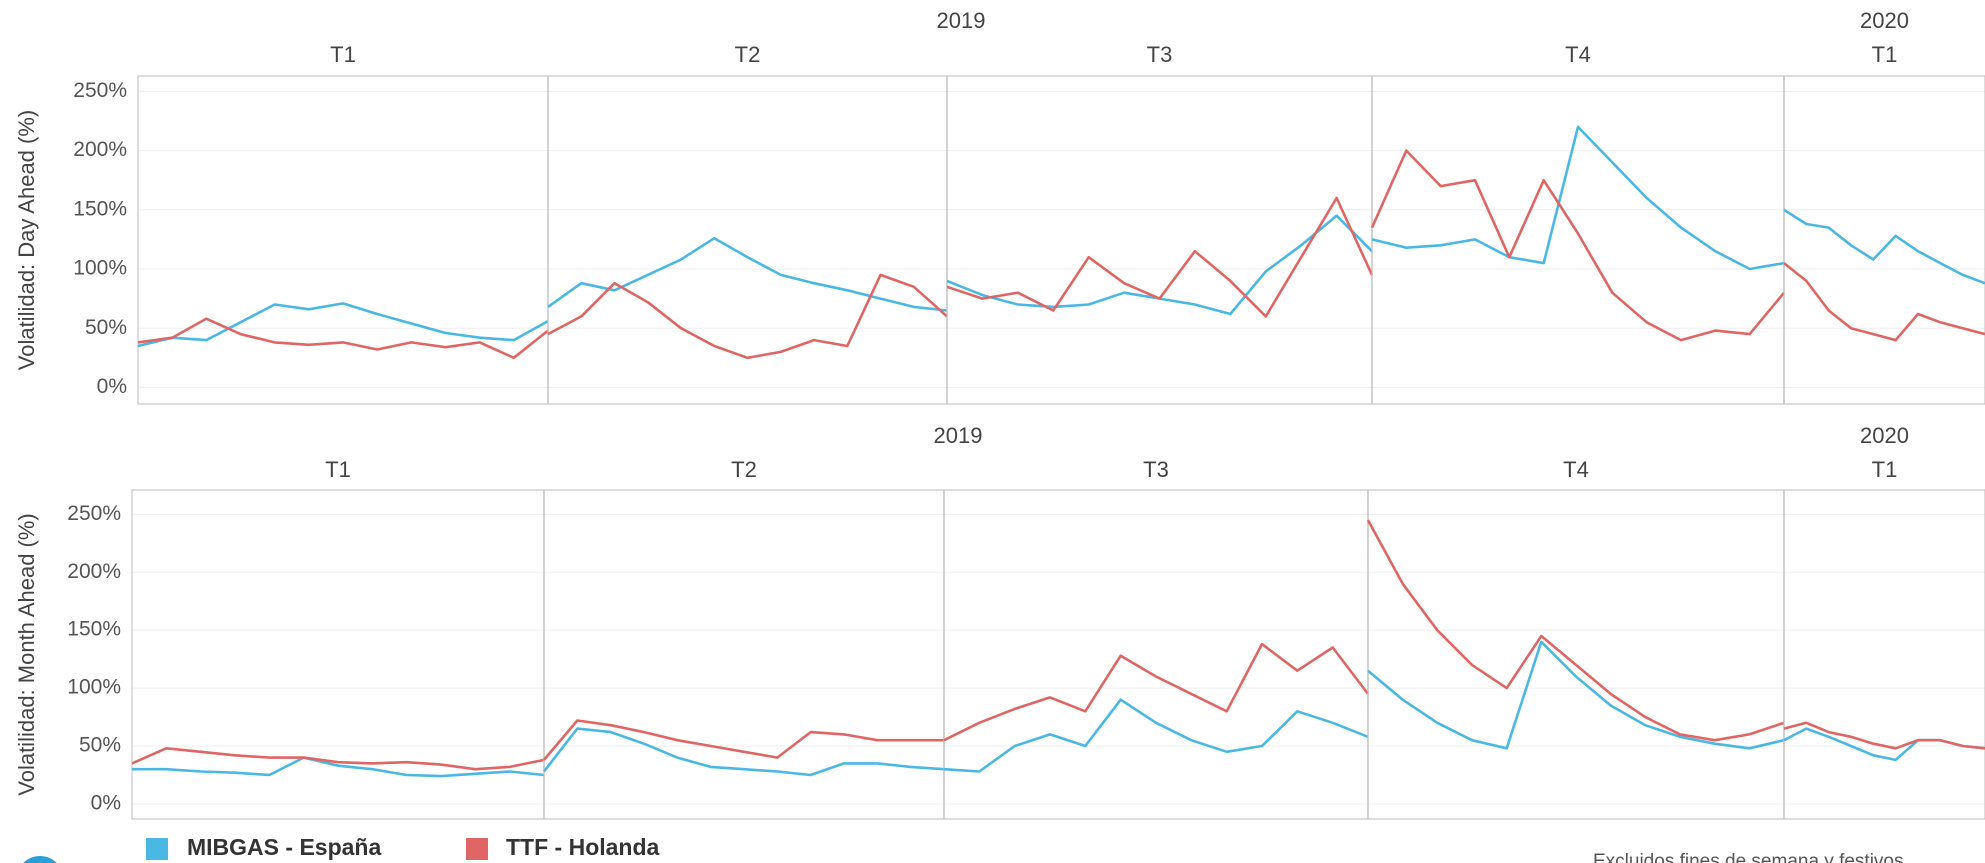 The width and height of the screenshot is (1985, 863). What do you see at coordinates (1748, 857) in the screenshot?
I see `footnote: Excluidos fines de semana y festivos` at bounding box center [1748, 857].